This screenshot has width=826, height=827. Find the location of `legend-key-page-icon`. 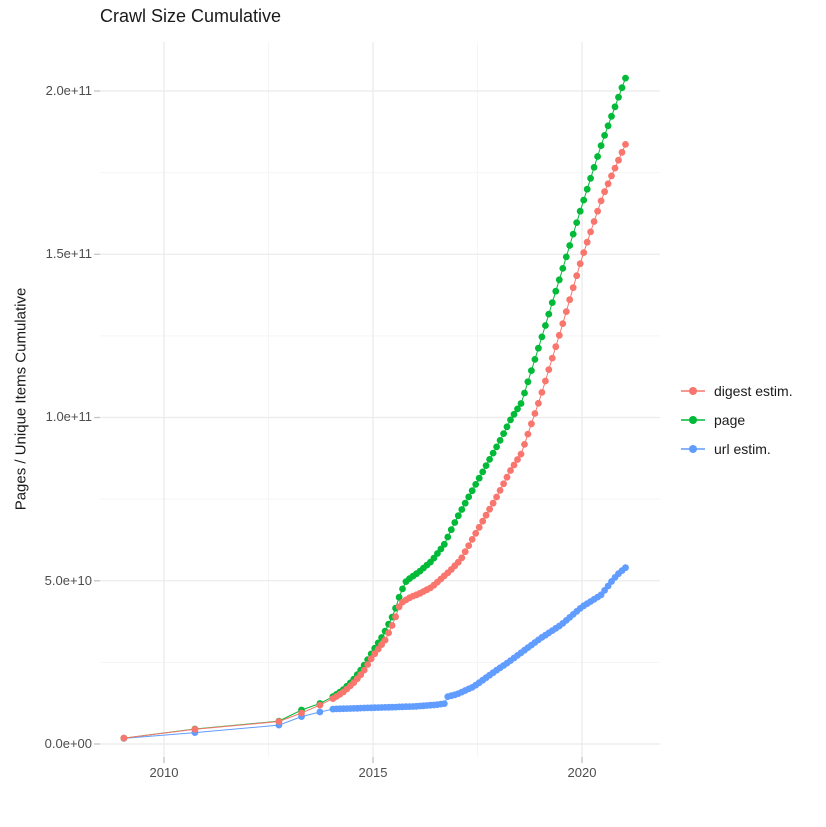

legend-key-page-icon is located at coordinates (693, 420).